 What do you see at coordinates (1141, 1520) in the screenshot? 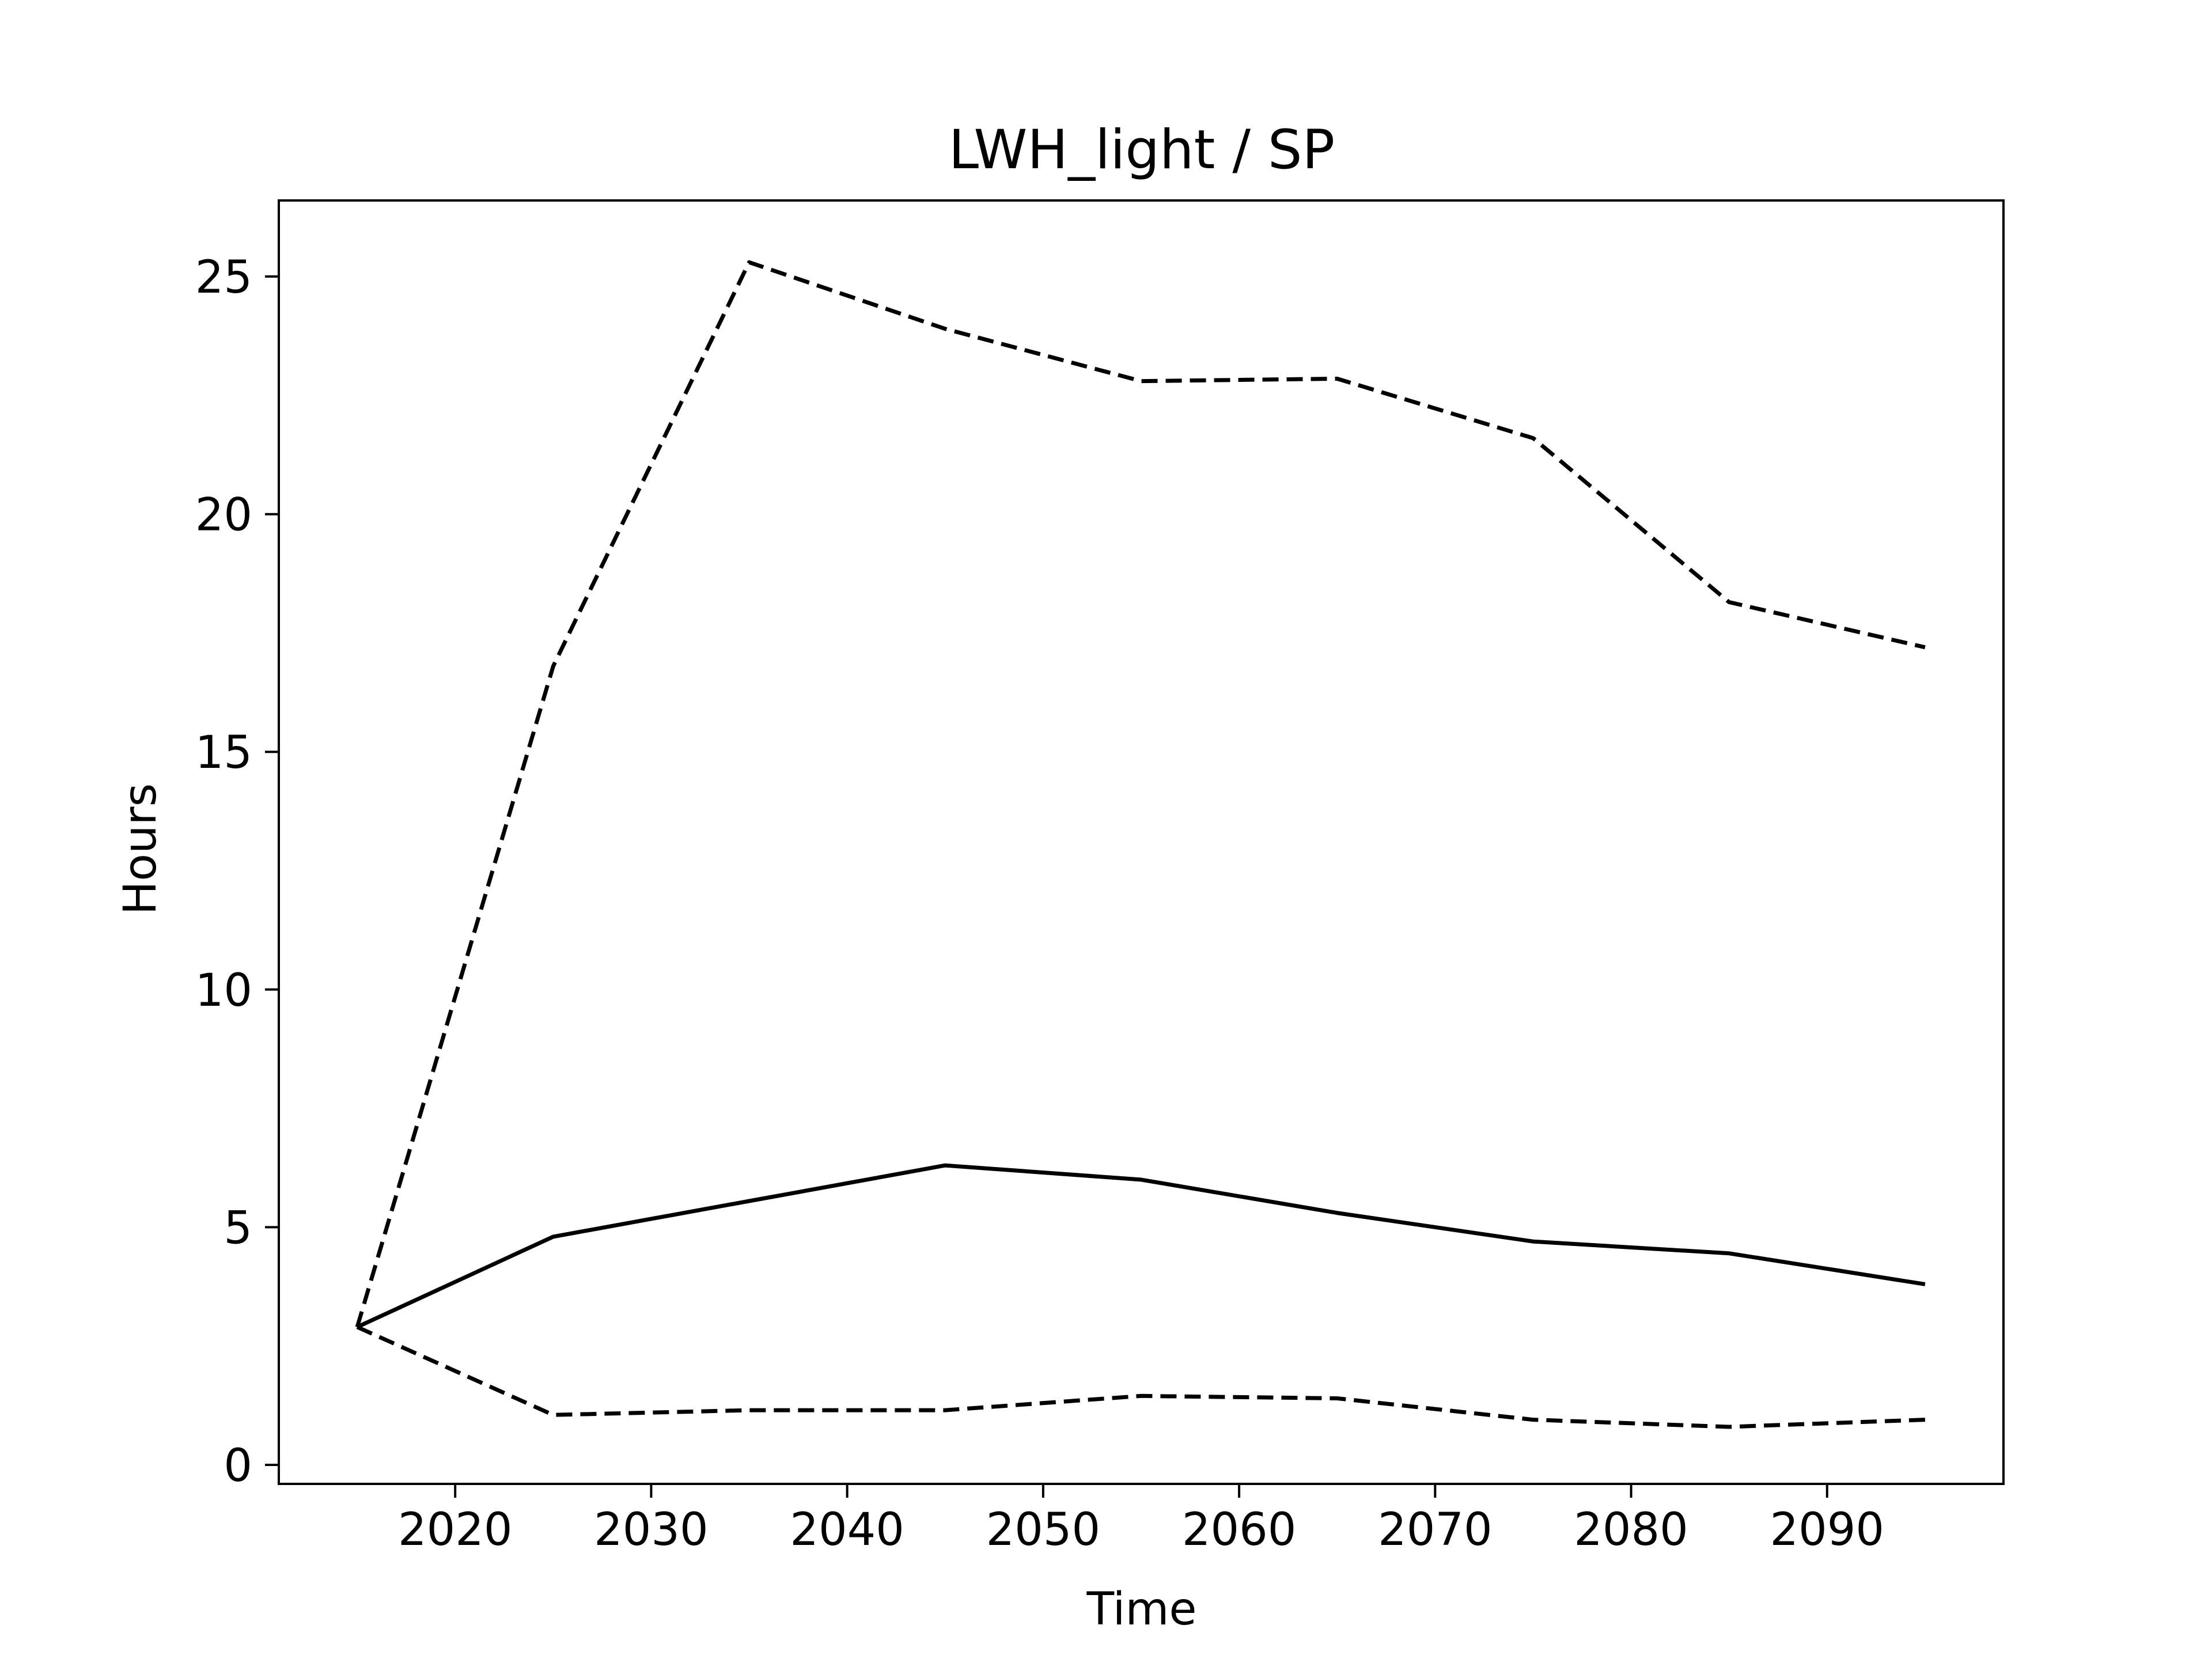
I see `x-axis-ticks: 2020 2030 2040 2050 2060 2070 2080 2090` at bounding box center [1141, 1520].